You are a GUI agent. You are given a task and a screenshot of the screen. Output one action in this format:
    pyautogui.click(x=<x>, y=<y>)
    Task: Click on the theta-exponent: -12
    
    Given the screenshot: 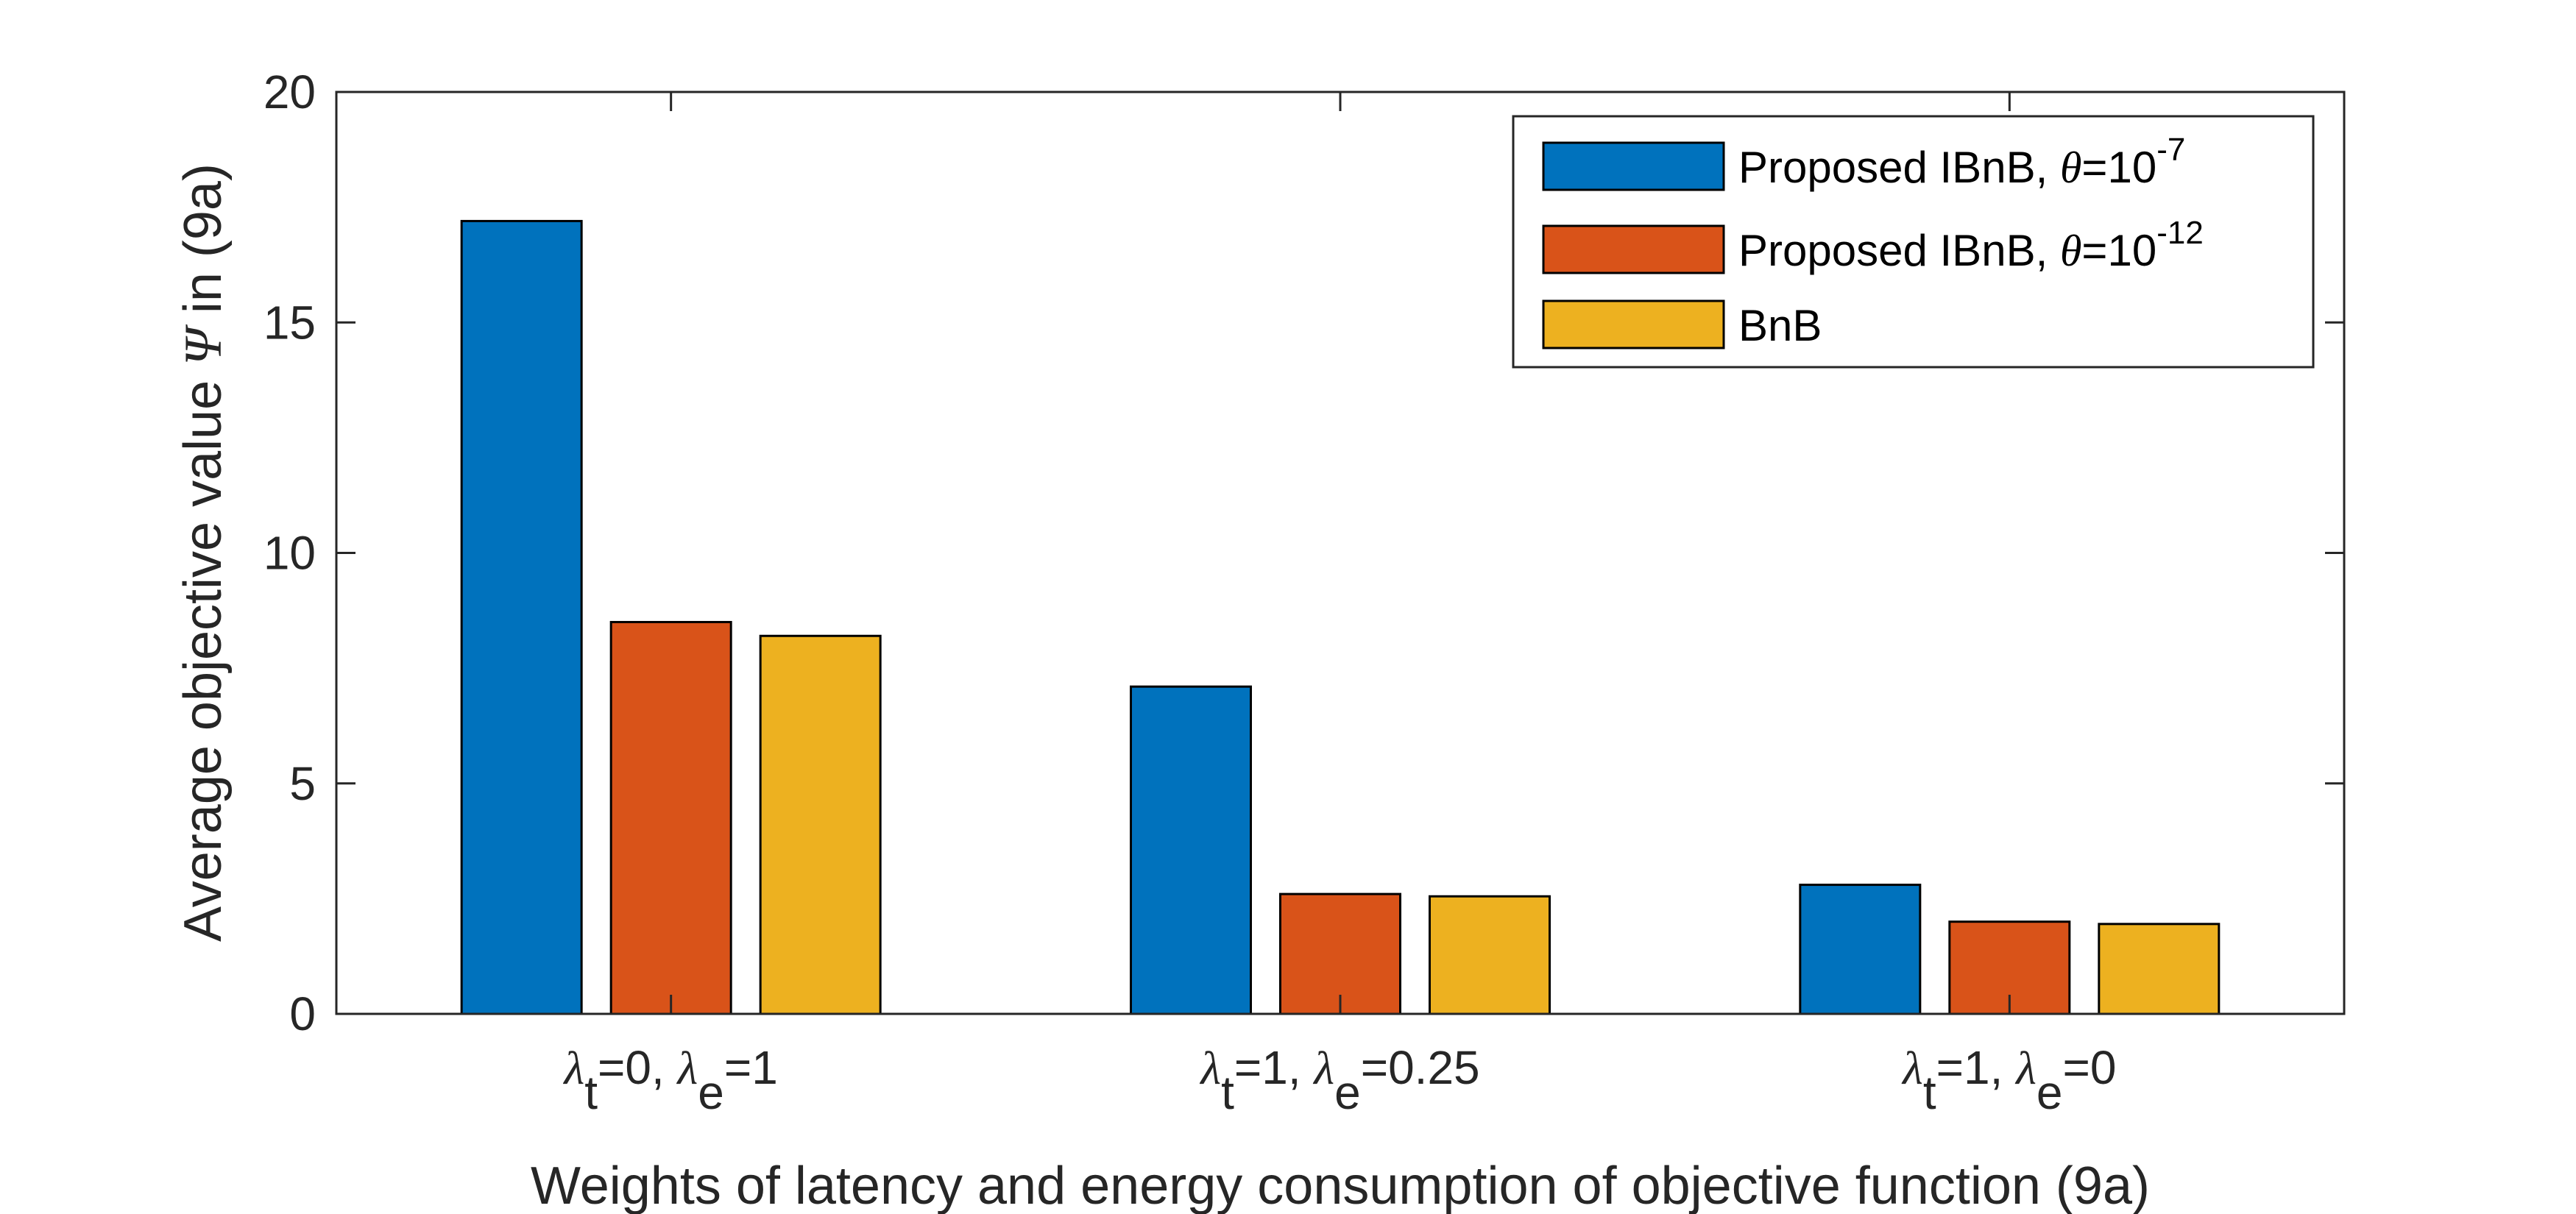 What is the action you would take?
    pyautogui.click(x=2180, y=233)
    